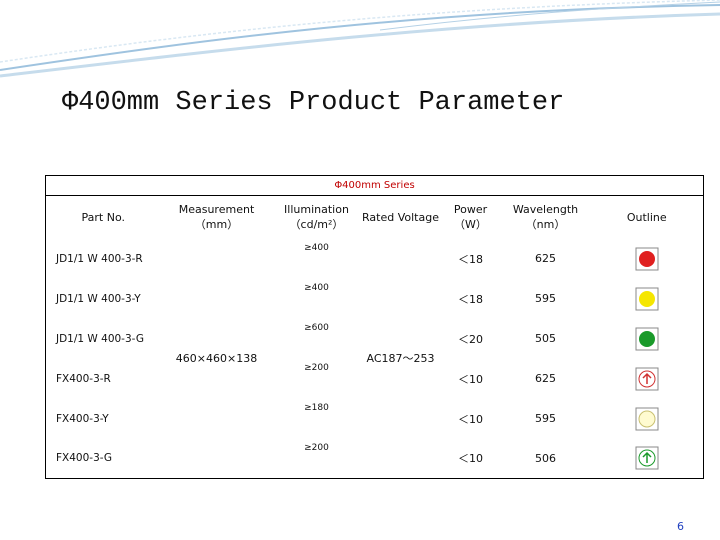 The image size is (720, 540). What do you see at coordinates (103, 217) in the screenshot?
I see `column-header: Part No.` at bounding box center [103, 217].